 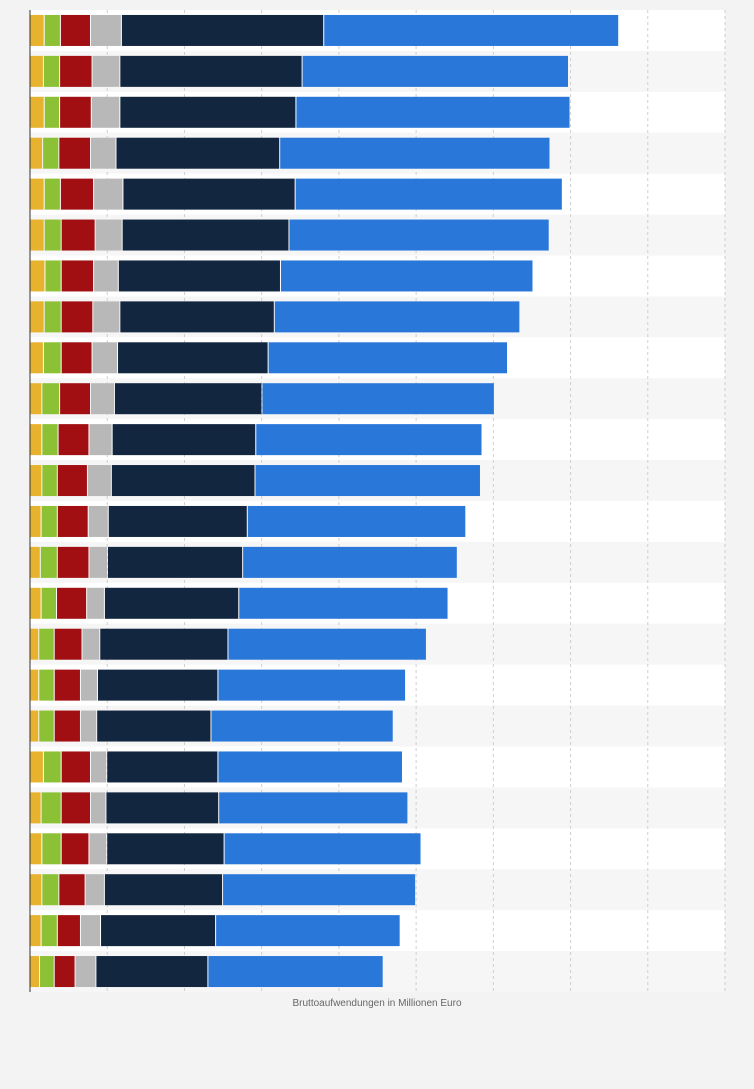 What do you see at coordinates (377, 1003) in the screenshot?
I see `x-axis-title: Bruttoaufwendungen in Millionen Euro` at bounding box center [377, 1003].